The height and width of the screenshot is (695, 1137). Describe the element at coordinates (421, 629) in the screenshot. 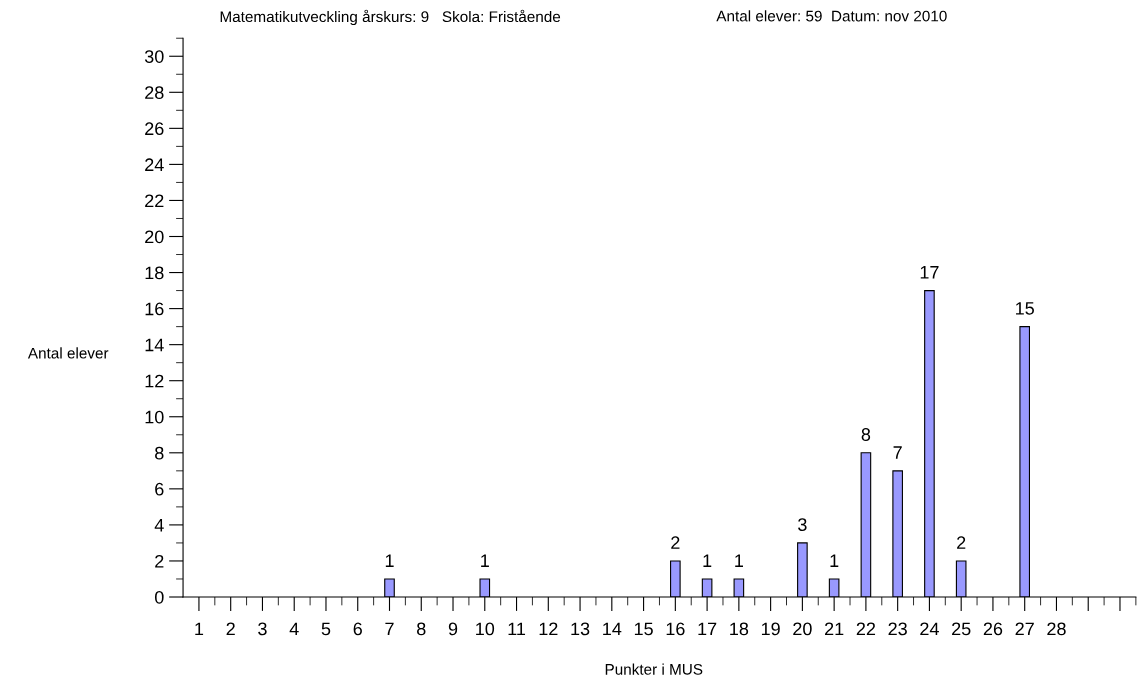

I see `x-tick-label: 8` at that location.